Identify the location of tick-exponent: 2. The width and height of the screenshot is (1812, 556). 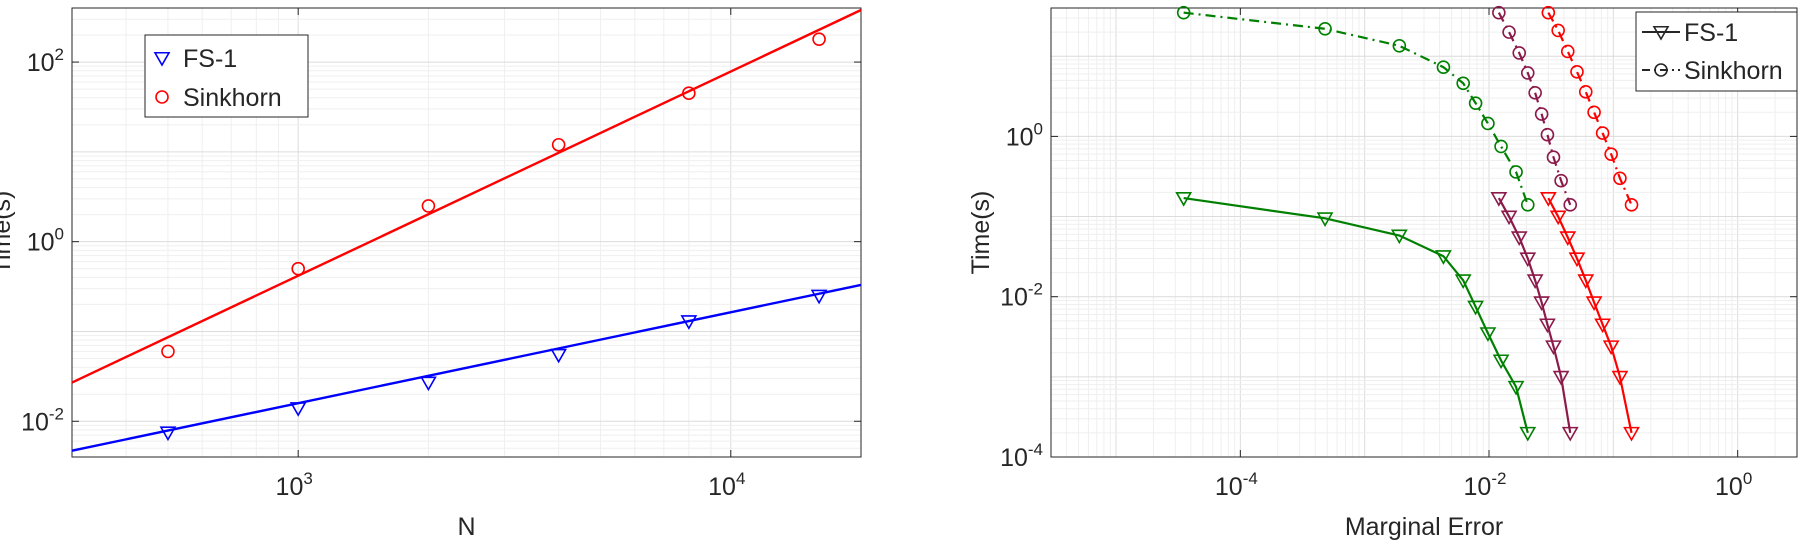
(59, 54).